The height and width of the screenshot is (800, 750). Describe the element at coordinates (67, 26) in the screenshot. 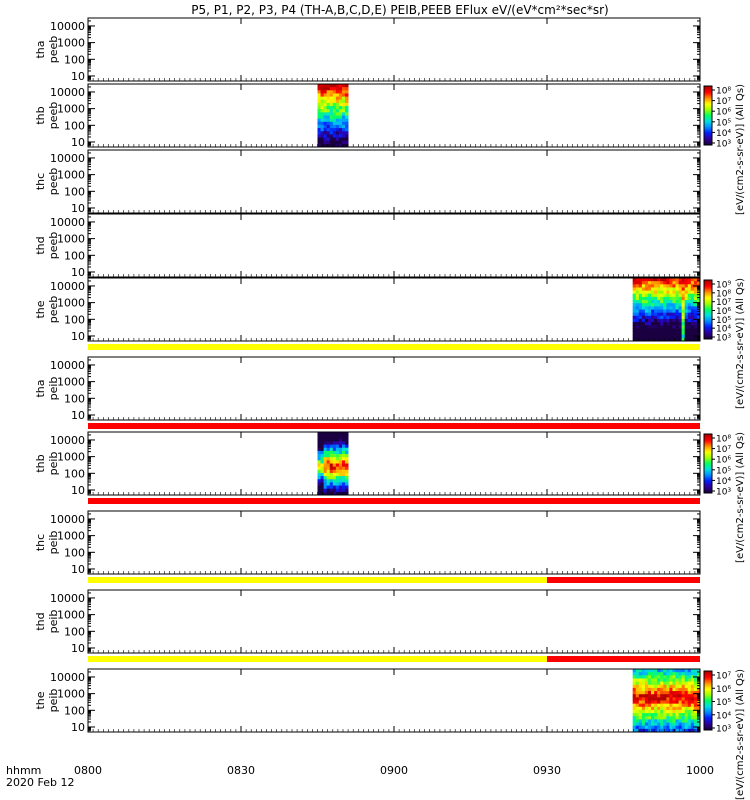

I see `y-tick-label: 10000` at that location.